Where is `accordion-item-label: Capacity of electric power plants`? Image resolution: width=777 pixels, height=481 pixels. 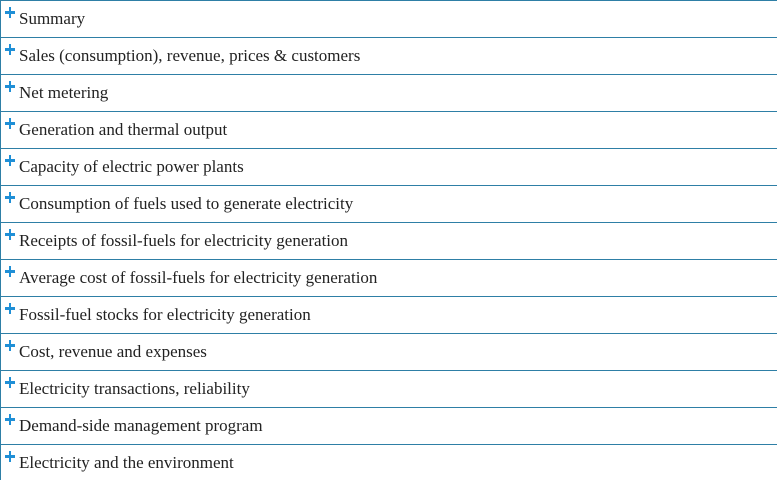 accordion-item-label: Capacity of electric power plants is located at coordinates (131, 166).